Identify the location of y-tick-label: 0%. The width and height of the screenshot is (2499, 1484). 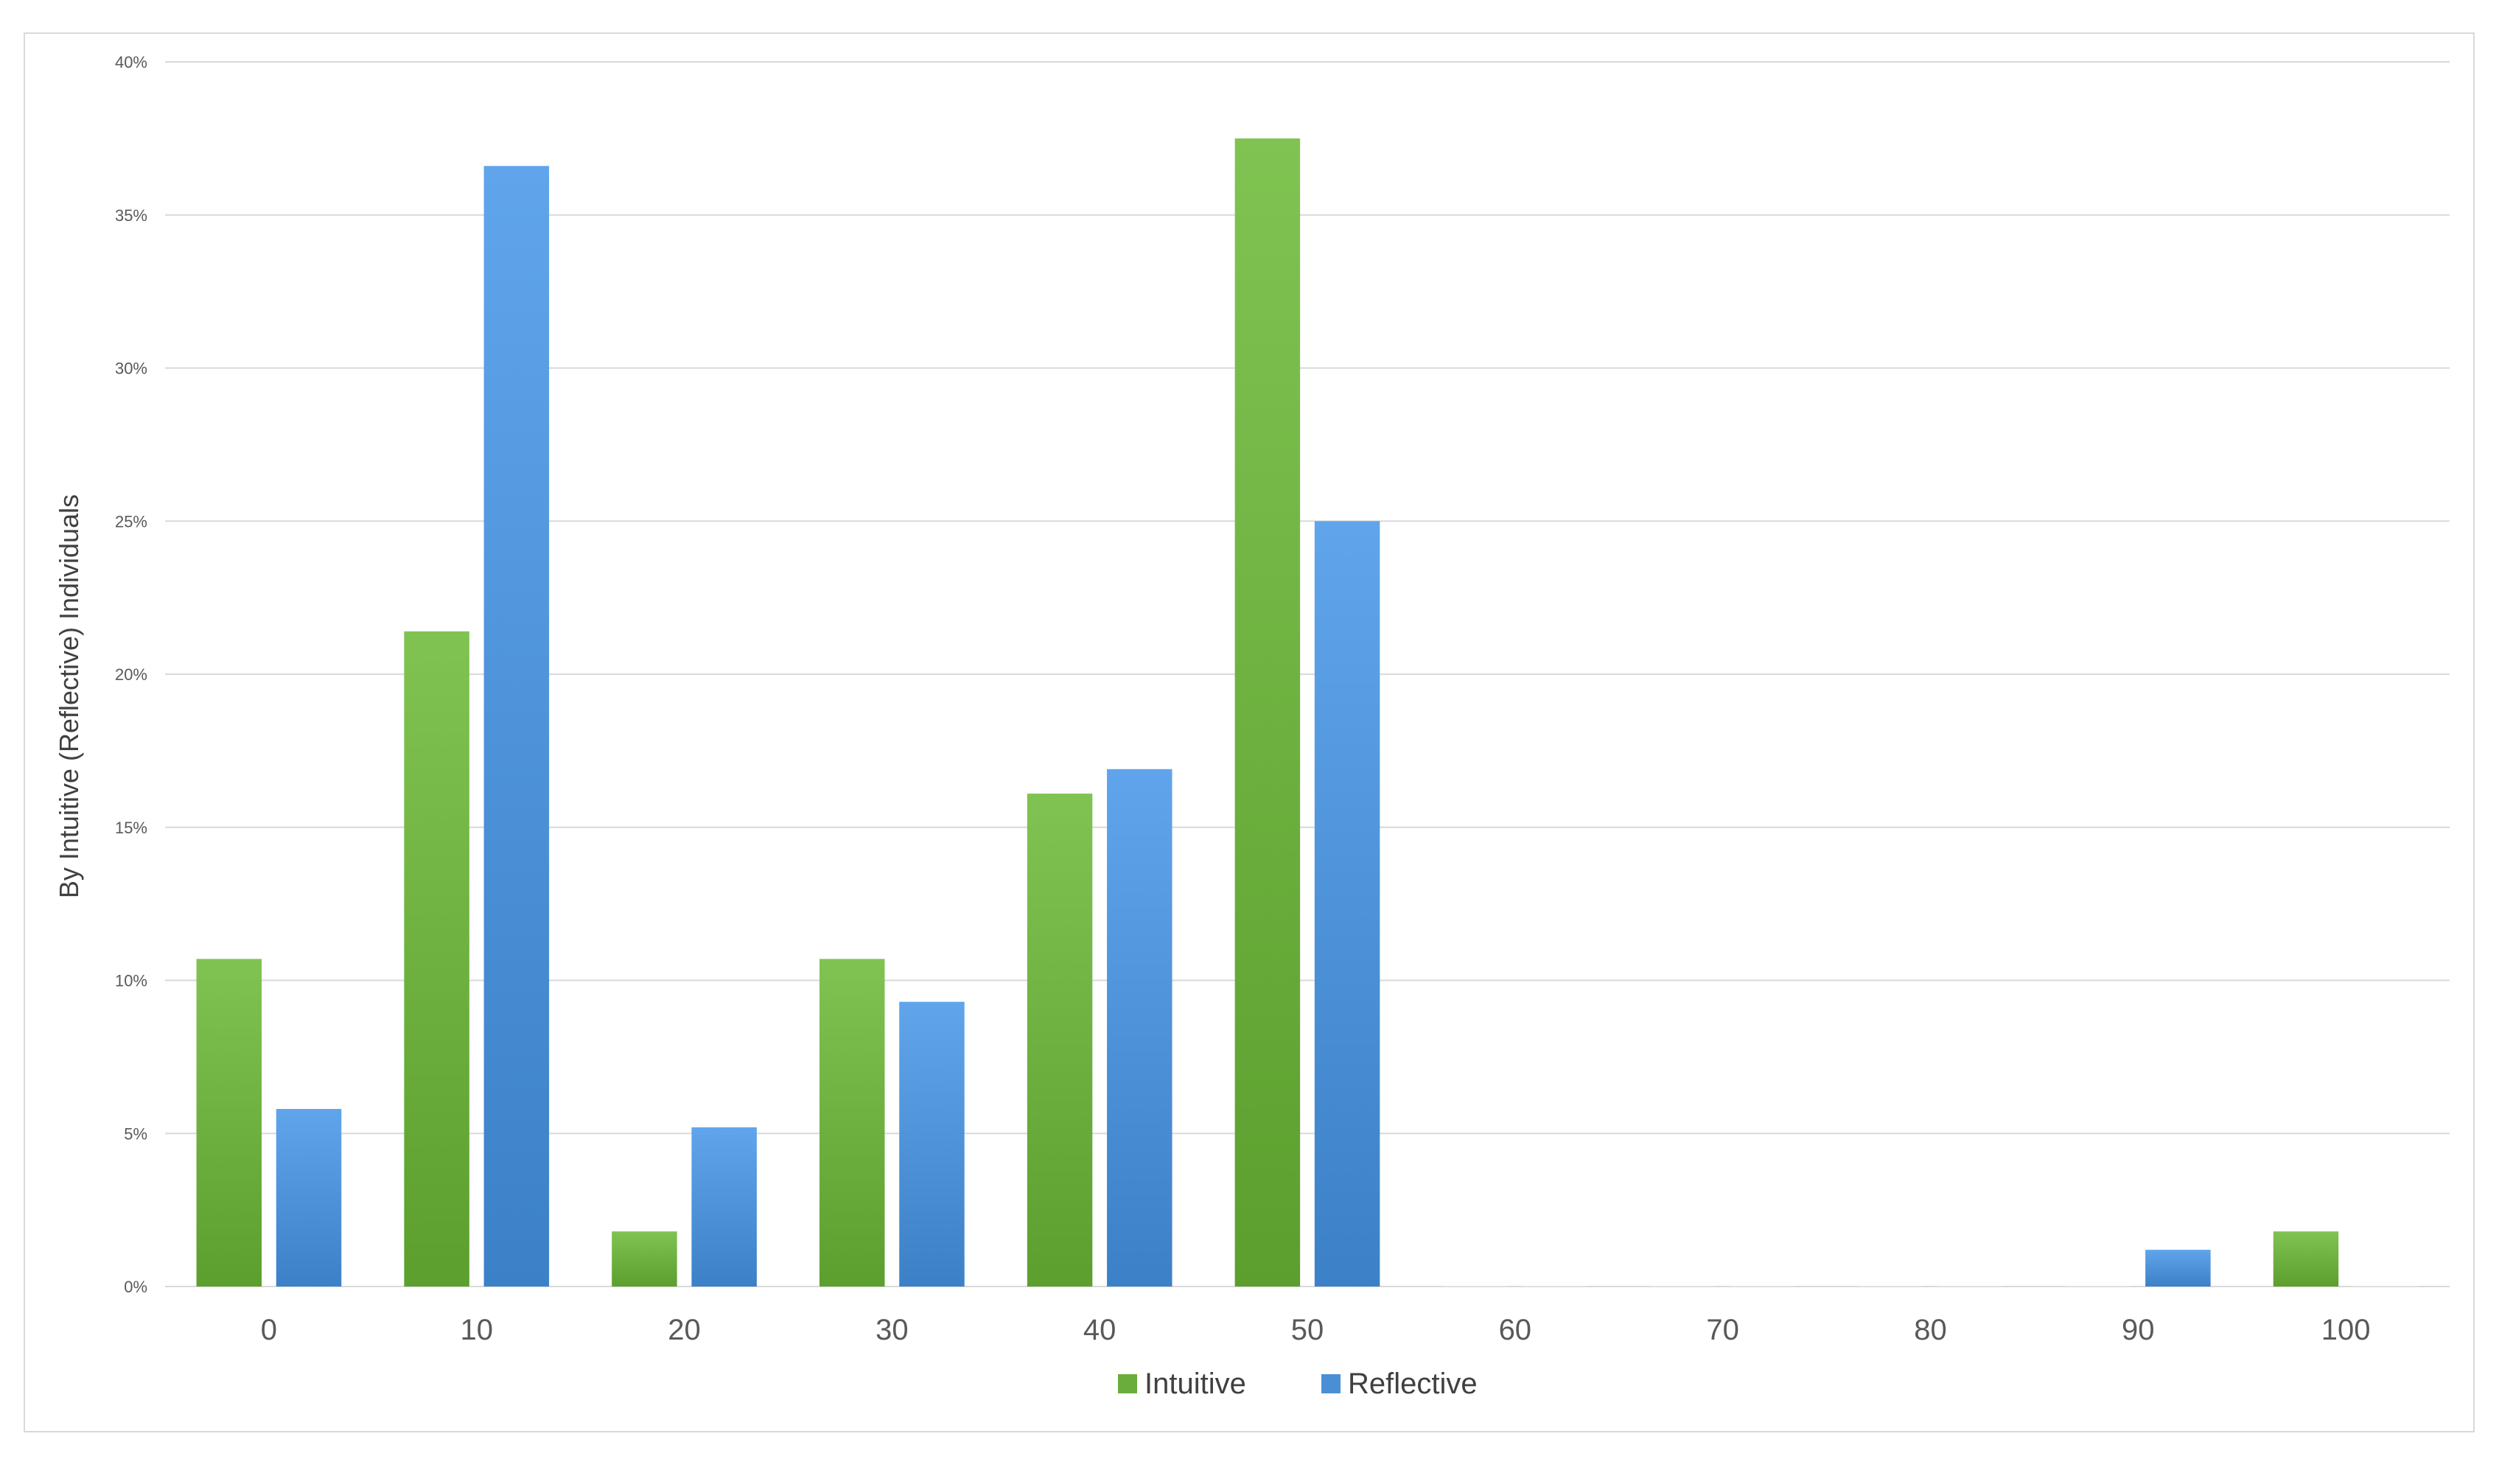
(135, 1287).